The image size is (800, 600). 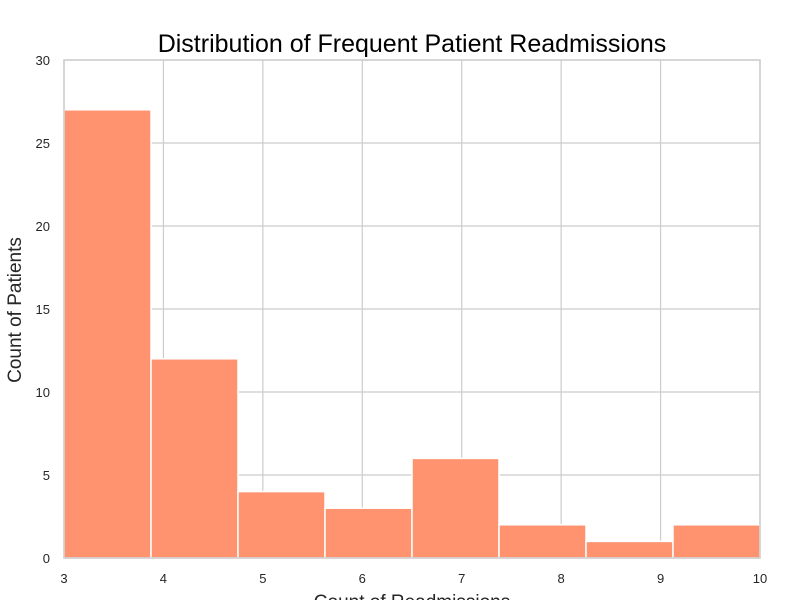 I want to click on x-tick-label: 6, so click(x=362, y=578).